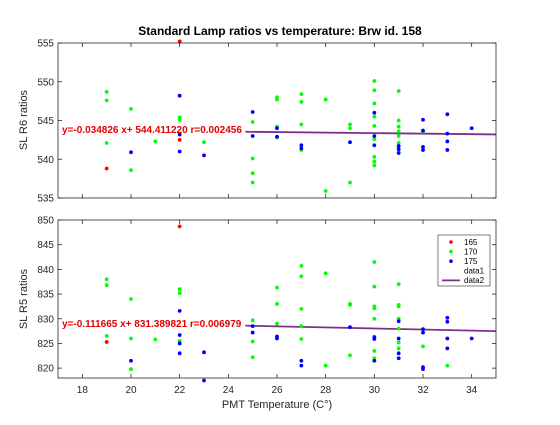 Image resolution: width=560 pixels, height=425 pixels. I want to click on bottom-x-tick-label: 18, so click(83, 390).